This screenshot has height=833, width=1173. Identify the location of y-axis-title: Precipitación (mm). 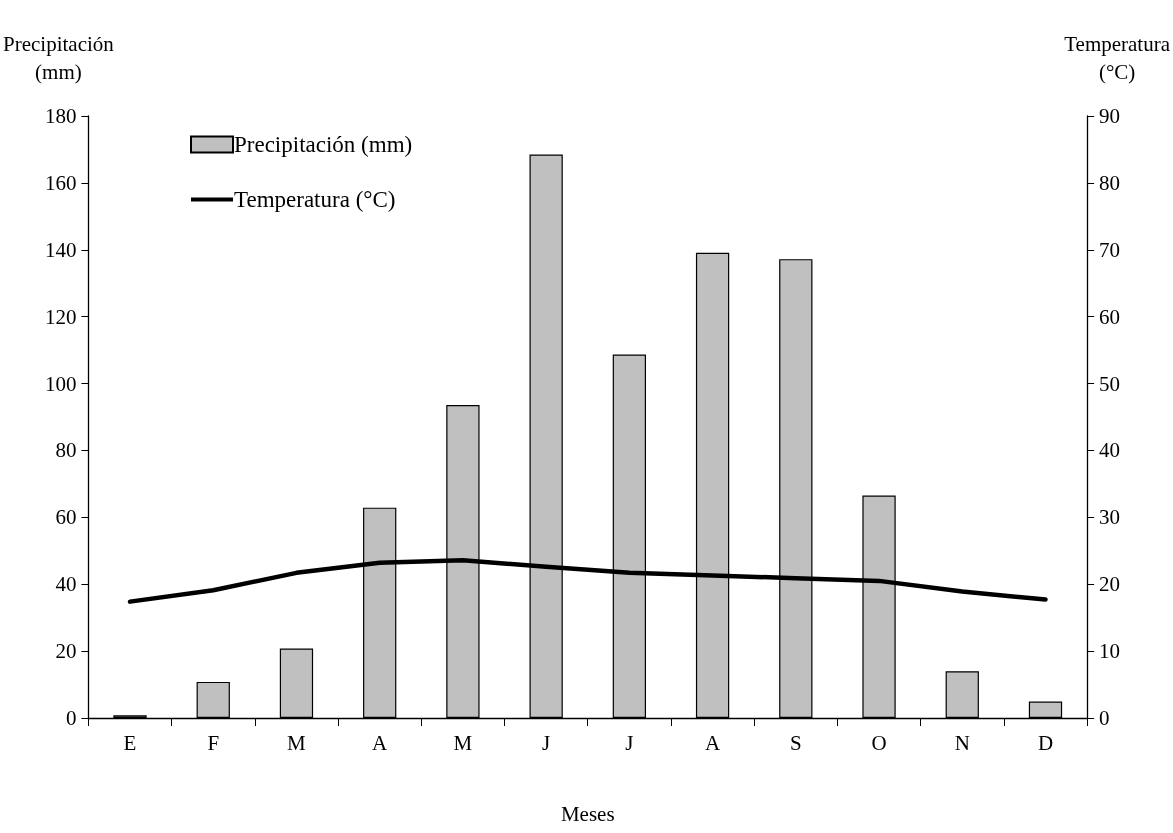
(59, 58).